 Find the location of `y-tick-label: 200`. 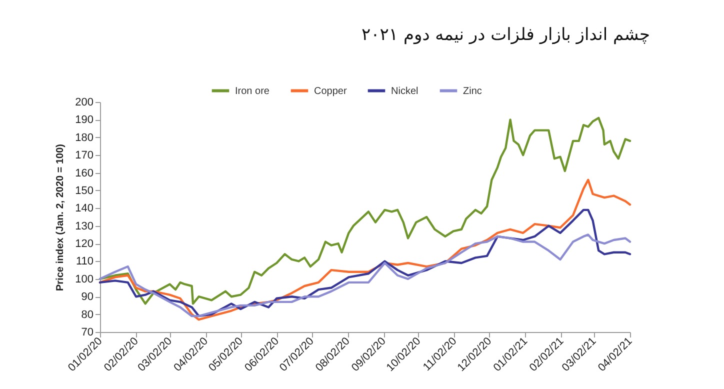

y-tick-label: 200 is located at coordinates (84, 102).